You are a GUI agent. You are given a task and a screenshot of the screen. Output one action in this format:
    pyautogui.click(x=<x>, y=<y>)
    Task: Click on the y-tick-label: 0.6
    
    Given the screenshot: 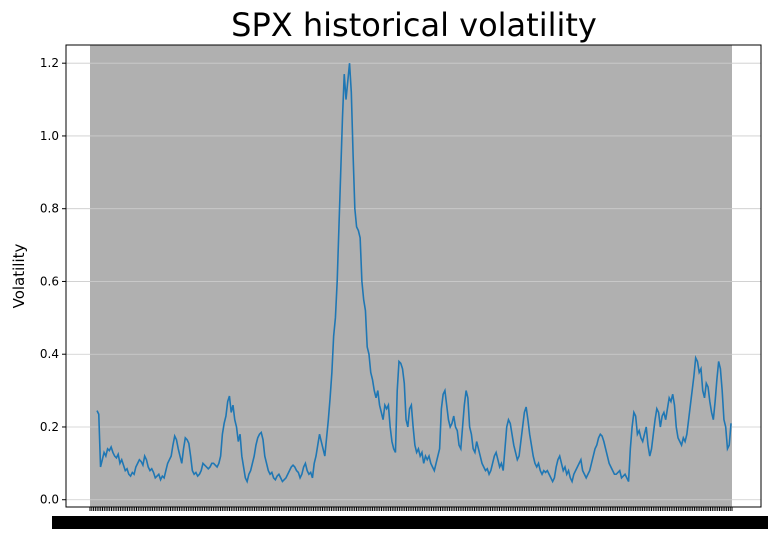 What is the action you would take?
    pyautogui.click(x=49, y=281)
    